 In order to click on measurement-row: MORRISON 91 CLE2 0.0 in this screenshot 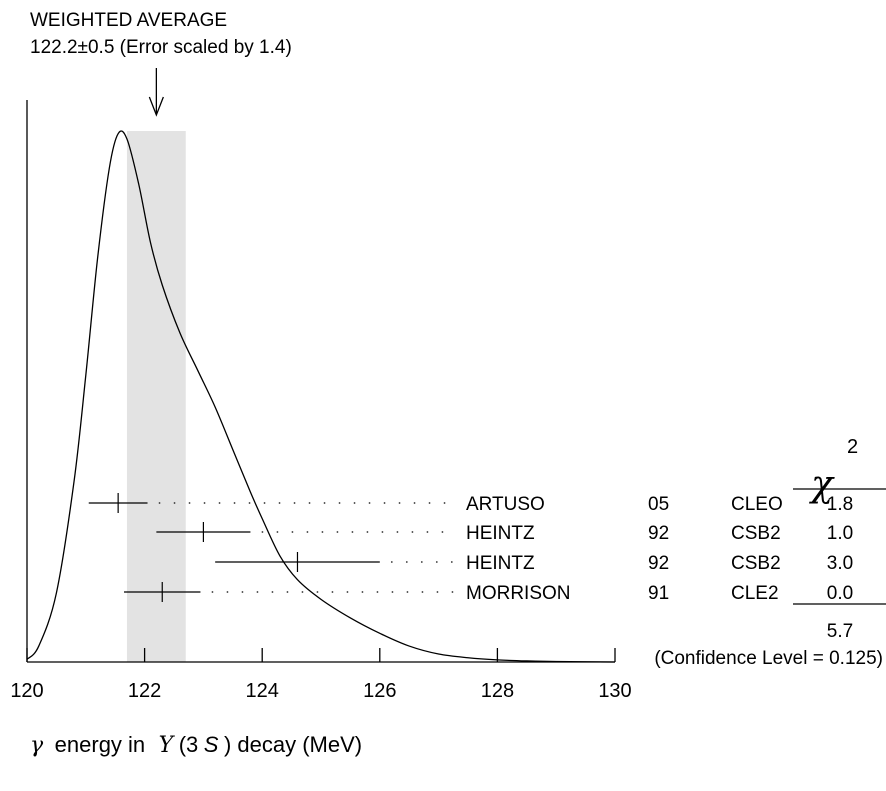, I will do `click(488, 593)`.